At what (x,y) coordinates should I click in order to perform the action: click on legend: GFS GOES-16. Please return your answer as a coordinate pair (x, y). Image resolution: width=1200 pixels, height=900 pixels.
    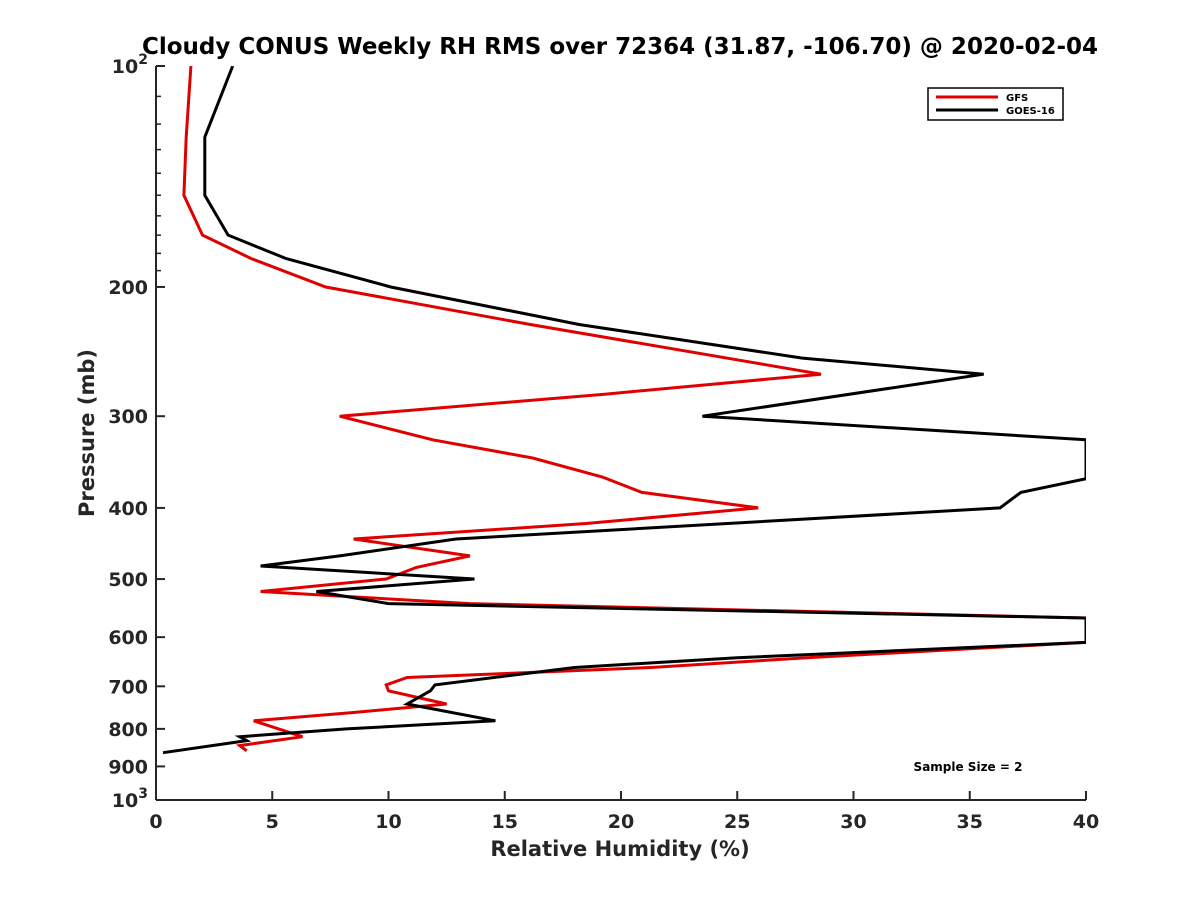
    Looking at the image, I should click on (995, 104).